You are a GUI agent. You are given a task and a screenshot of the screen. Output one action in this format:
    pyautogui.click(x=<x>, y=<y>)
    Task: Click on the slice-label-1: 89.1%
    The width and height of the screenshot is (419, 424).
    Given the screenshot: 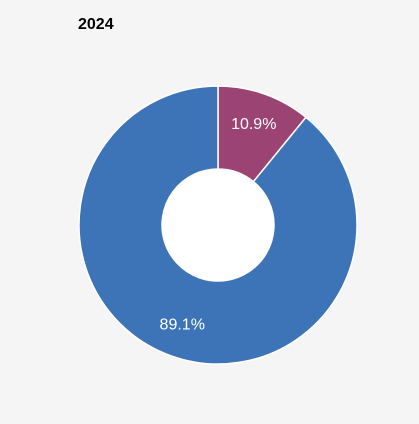 What is the action you would take?
    pyautogui.click(x=182, y=325)
    